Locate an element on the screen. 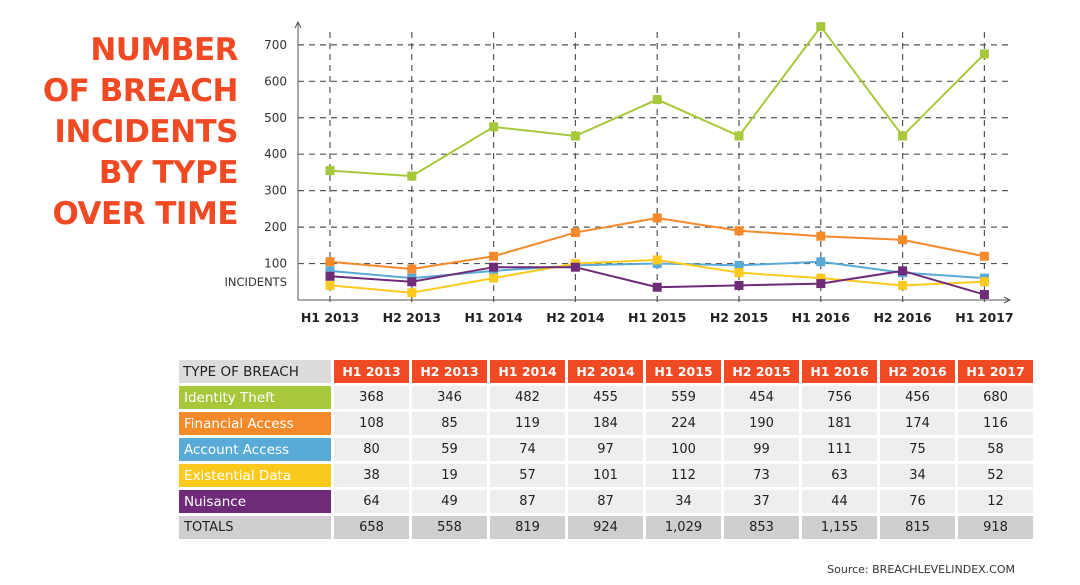 Image resolution: width=1080 pixels, height=585 pixels. chart-title-line: over time is located at coordinates (145, 214).